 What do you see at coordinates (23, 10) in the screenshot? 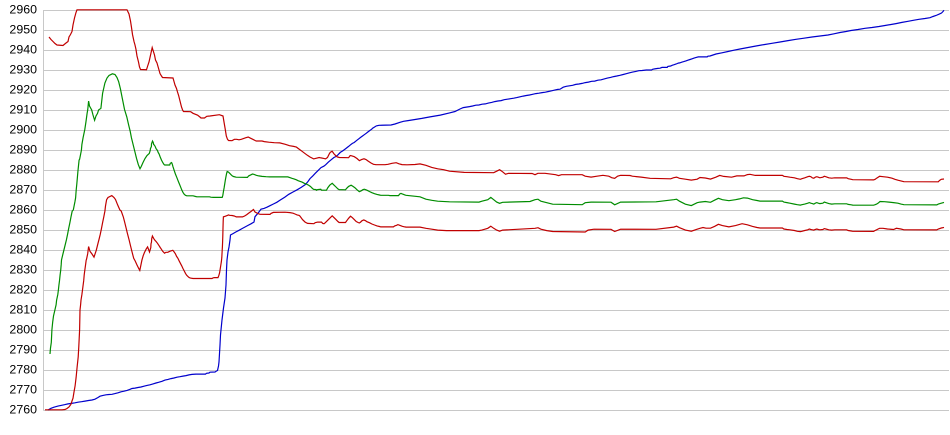
I see `svg-text: 2960` at bounding box center [23, 10].